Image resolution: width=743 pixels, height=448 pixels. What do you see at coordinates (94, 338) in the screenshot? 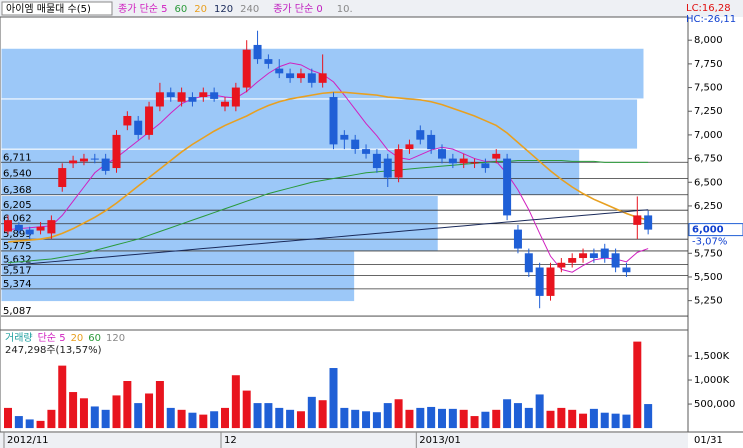
I see `volume-legend: 60` at bounding box center [94, 338].